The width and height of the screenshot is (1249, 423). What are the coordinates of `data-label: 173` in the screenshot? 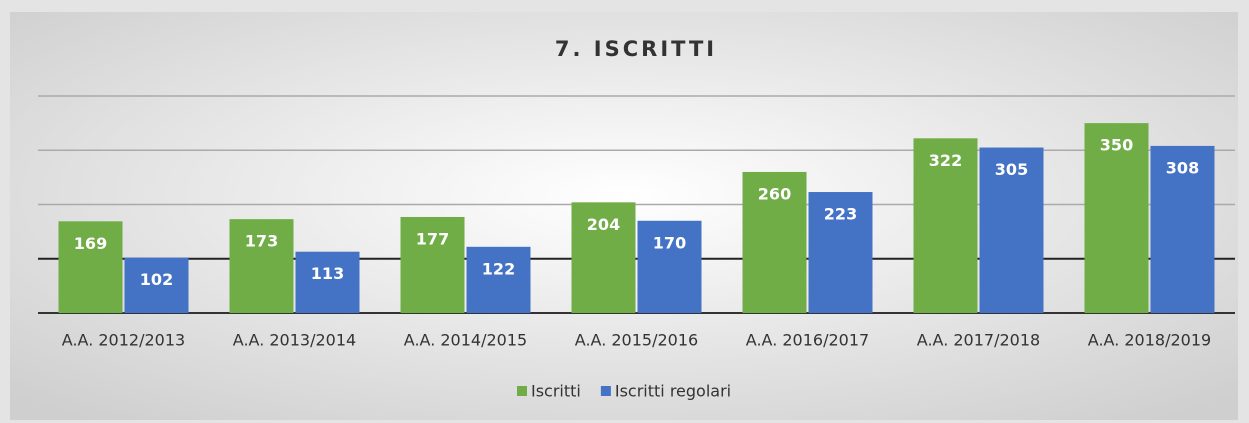 It's located at (261, 241).